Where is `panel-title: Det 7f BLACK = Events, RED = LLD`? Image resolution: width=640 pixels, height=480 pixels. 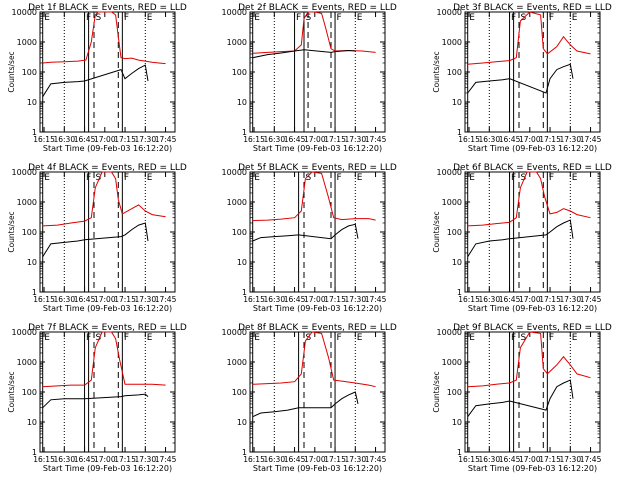 panel-title: Det 7f BLACK = Events, RED = LLD is located at coordinates (107, 328).